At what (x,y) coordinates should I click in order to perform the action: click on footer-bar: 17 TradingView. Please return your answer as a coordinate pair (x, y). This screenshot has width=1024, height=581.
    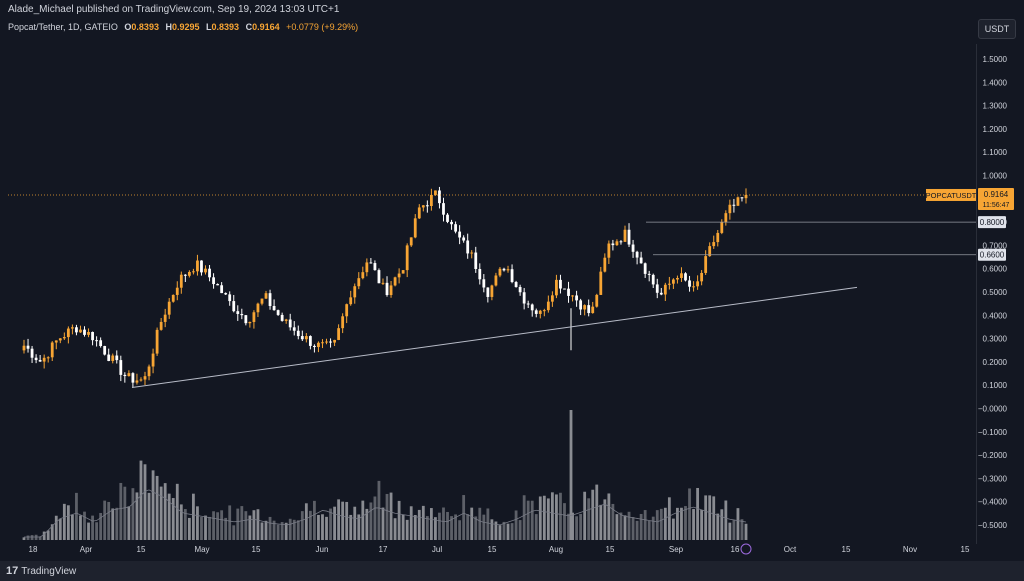
    Looking at the image, I should click on (512, 571).